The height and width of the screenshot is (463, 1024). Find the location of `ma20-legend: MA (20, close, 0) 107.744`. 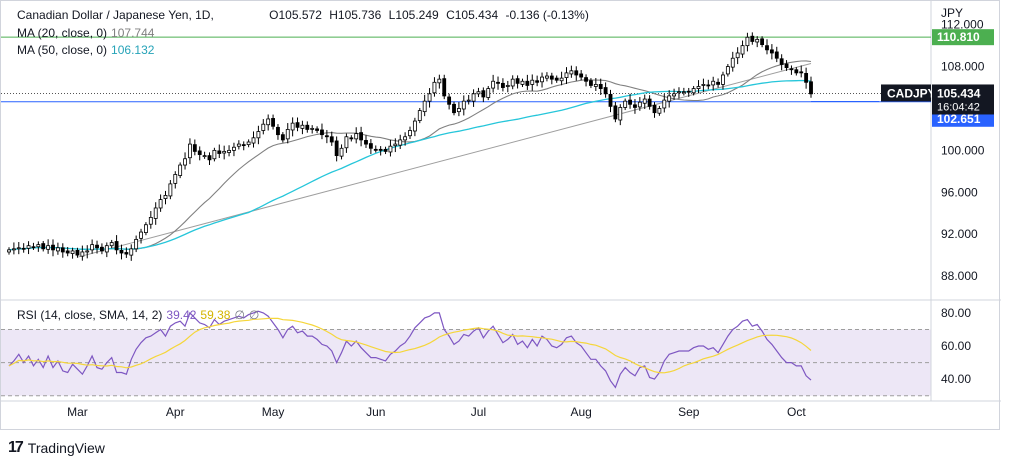

ma20-legend: MA (20, close, 0) 107.744 is located at coordinates (85, 33).